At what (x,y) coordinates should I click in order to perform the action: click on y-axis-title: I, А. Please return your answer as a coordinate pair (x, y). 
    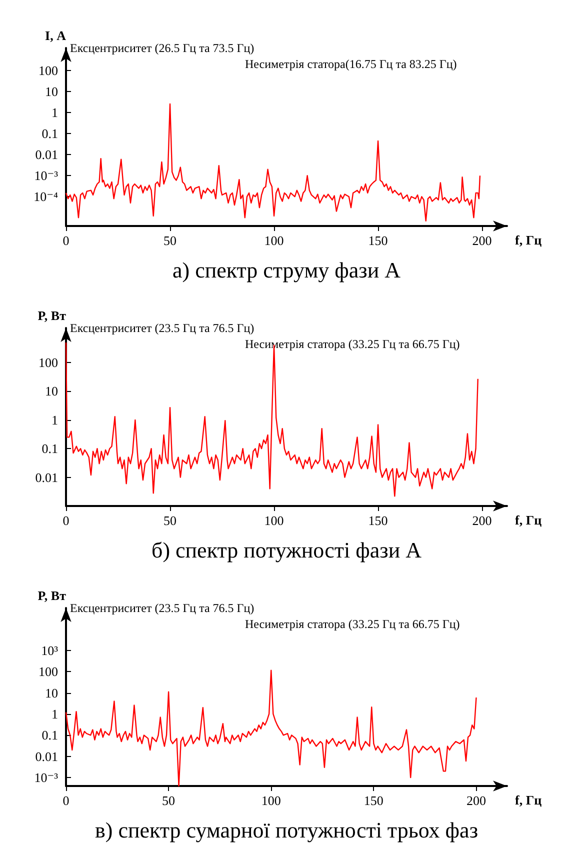
    Looking at the image, I should click on (56, 35).